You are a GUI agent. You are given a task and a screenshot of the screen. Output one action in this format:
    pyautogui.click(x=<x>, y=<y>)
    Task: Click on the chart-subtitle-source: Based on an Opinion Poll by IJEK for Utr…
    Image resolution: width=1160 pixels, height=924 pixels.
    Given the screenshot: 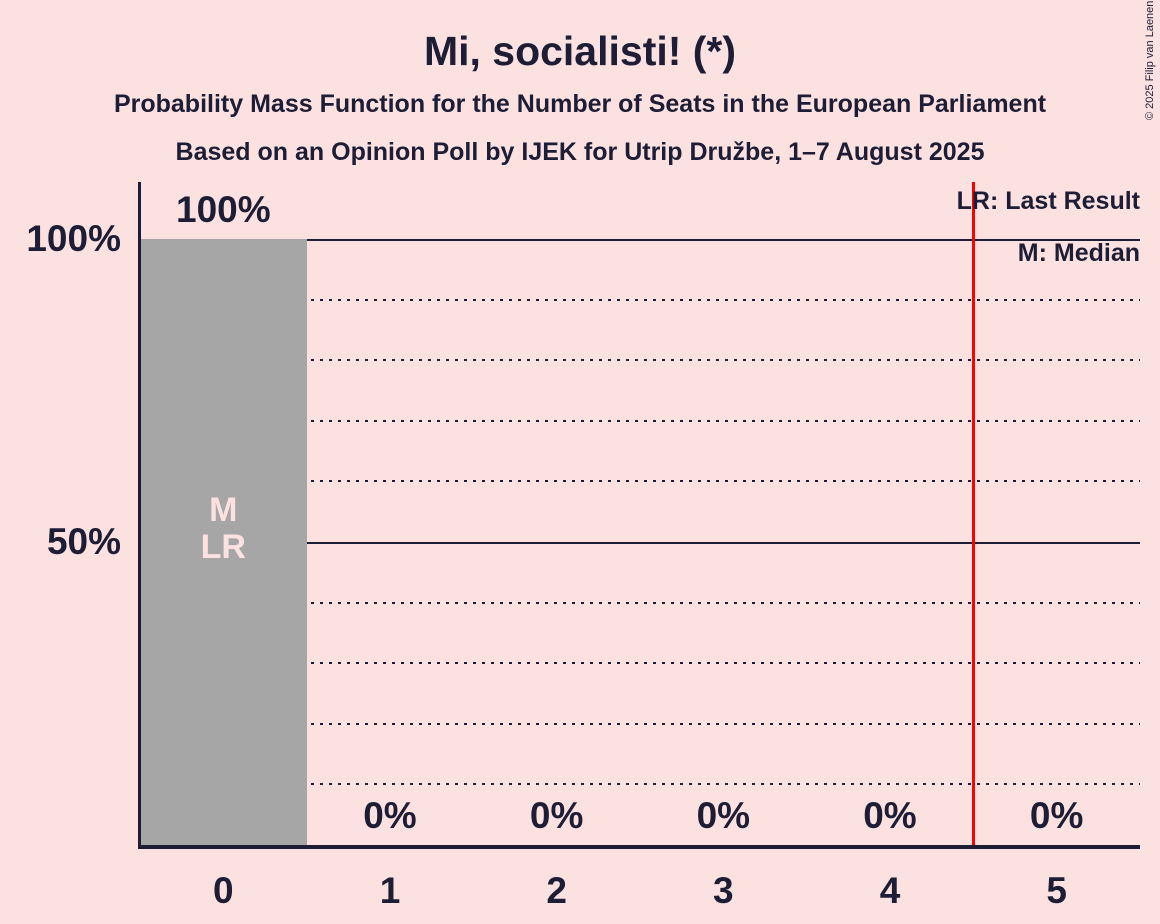 What is the action you would take?
    pyautogui.click(x=580, y=152)
    